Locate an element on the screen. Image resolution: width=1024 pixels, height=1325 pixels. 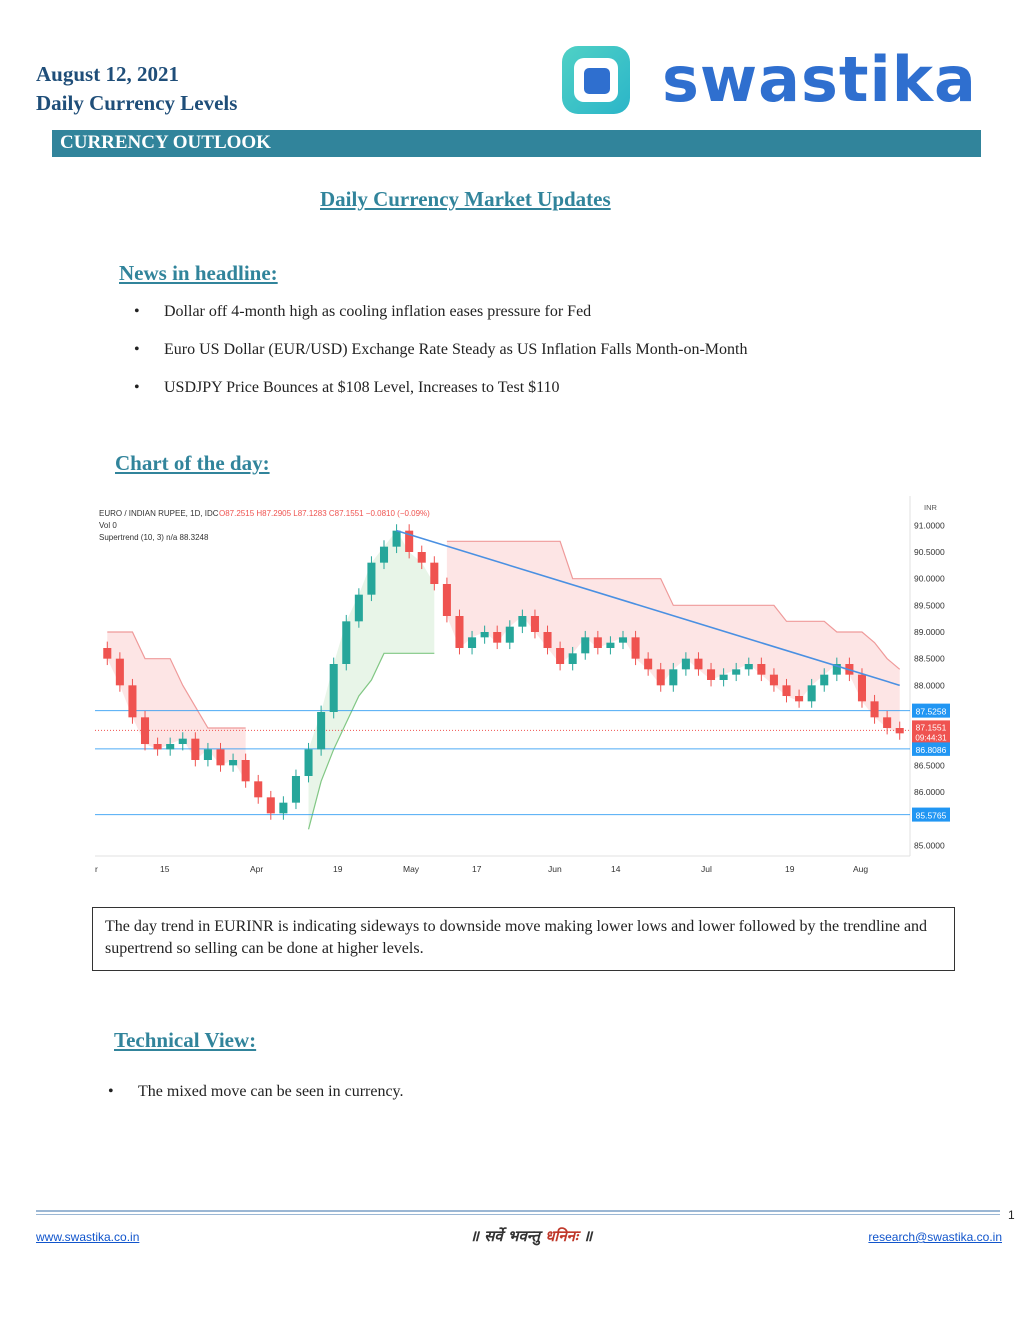
x-tick-label: r is located at coordinates (96, 869).